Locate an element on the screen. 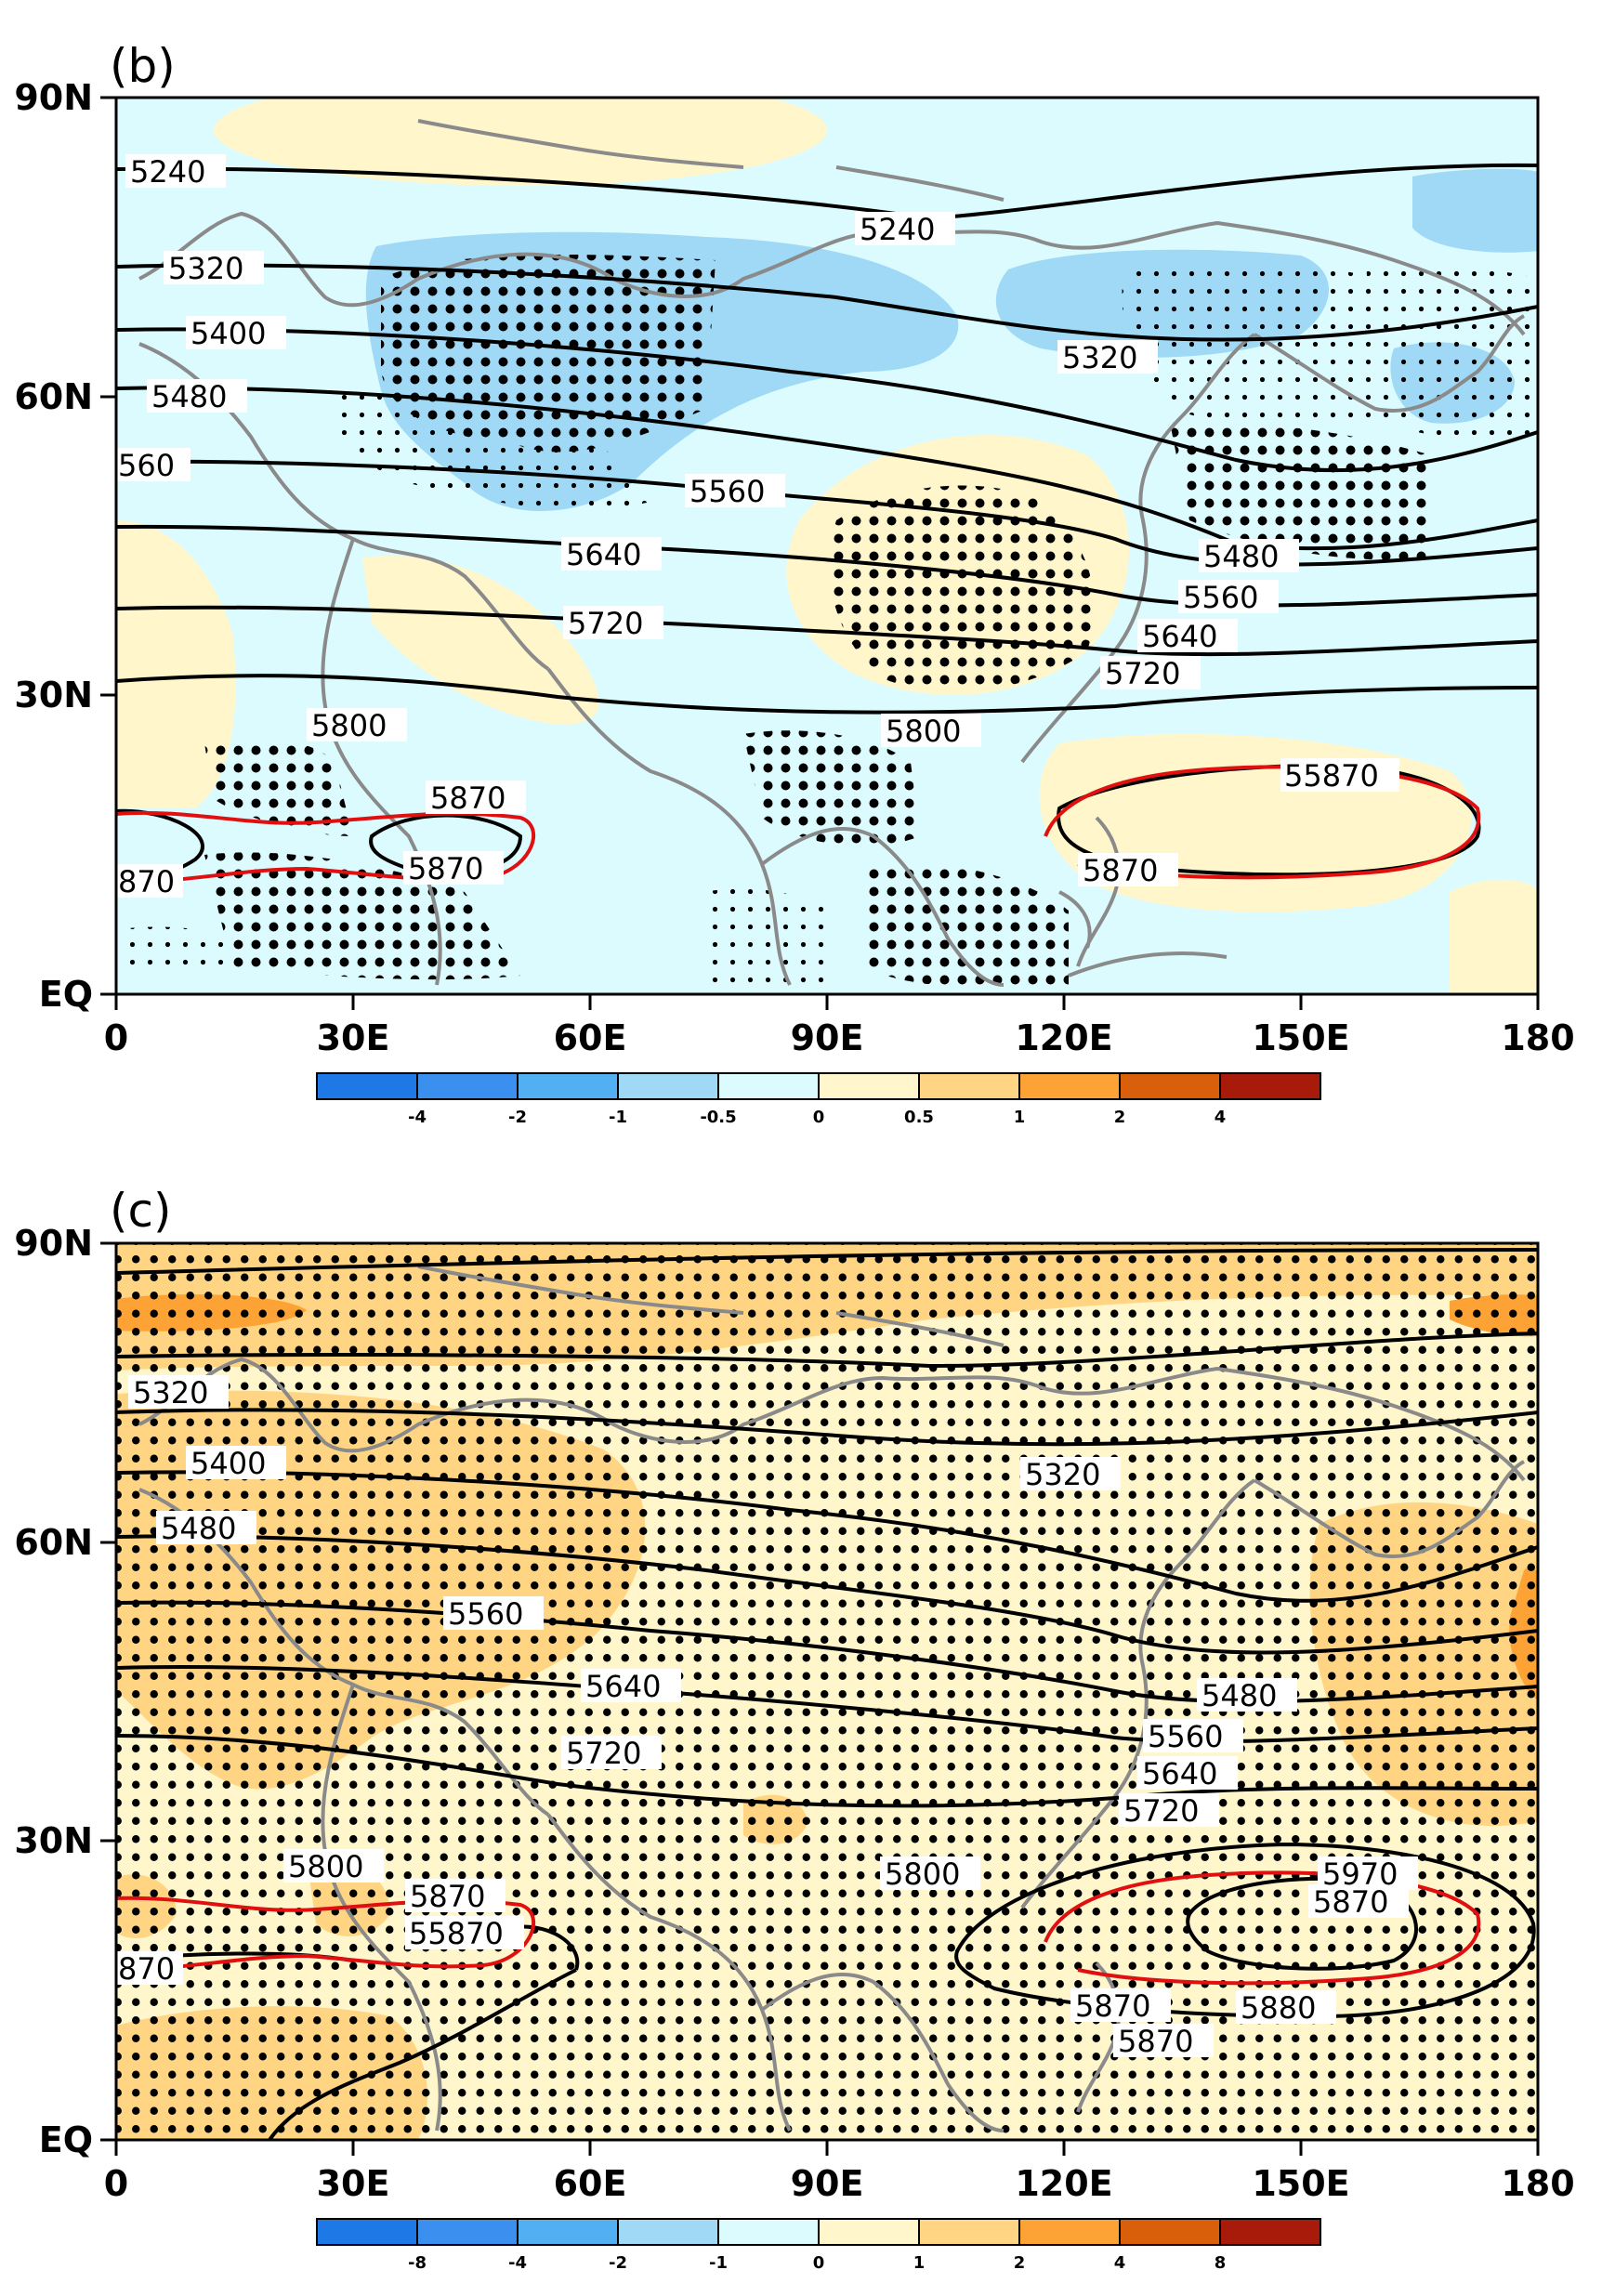  svg-text: 5880 is located at coordinates (1278, 2008).